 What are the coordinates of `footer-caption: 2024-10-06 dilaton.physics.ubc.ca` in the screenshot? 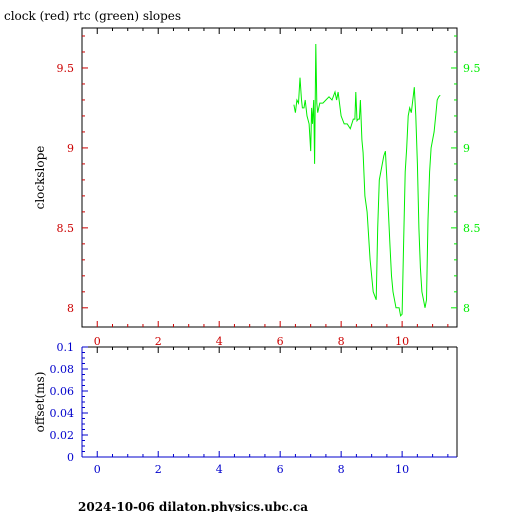 It's located at (193, 506).